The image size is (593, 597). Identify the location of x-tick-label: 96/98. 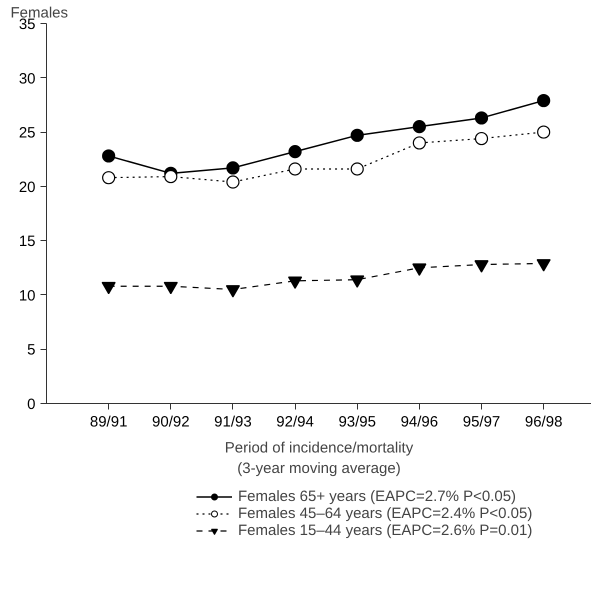
(543, 422).